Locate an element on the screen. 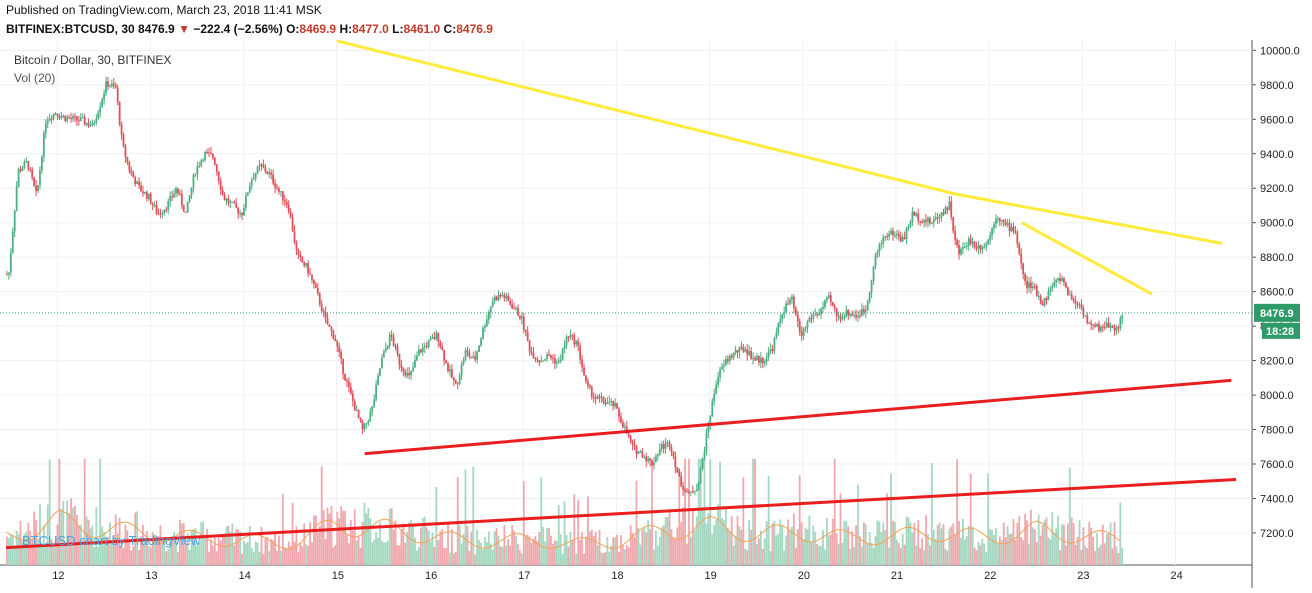  open-label: O: is located at coordinates (293, 29).